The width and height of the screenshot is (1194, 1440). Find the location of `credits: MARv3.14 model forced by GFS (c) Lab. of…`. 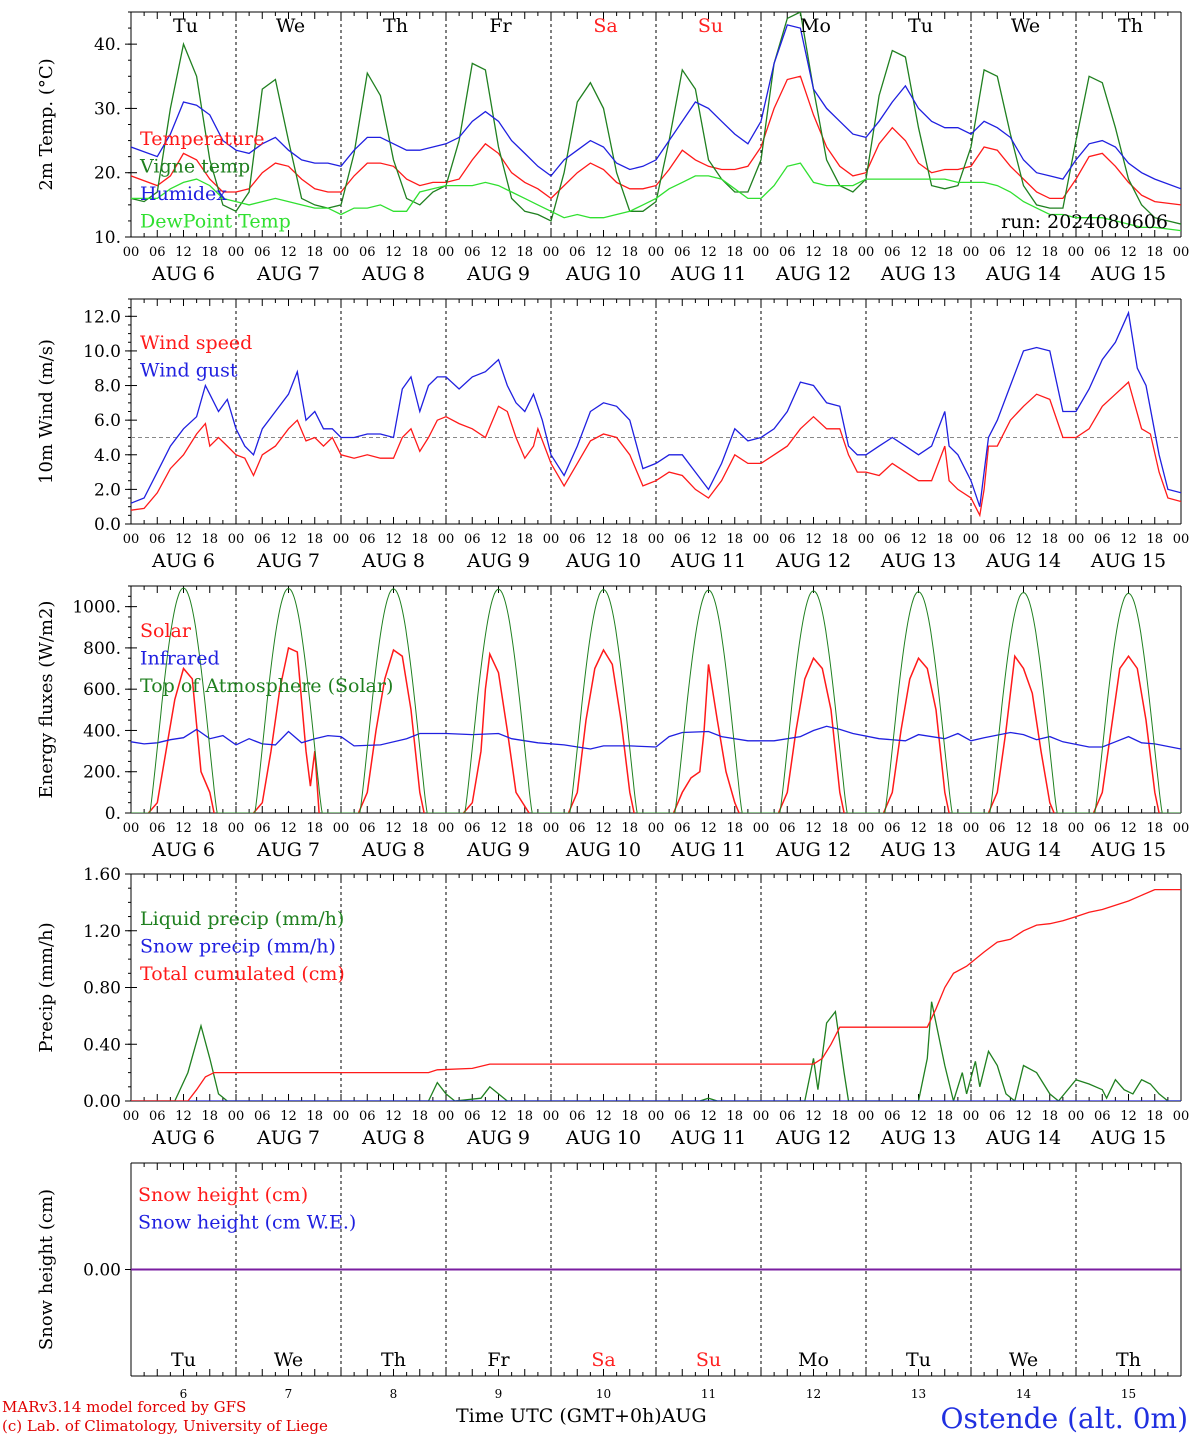

credits: MARv3.14 model forced by GFS (c) Lab. of… is located at coordinates (165, 1417).